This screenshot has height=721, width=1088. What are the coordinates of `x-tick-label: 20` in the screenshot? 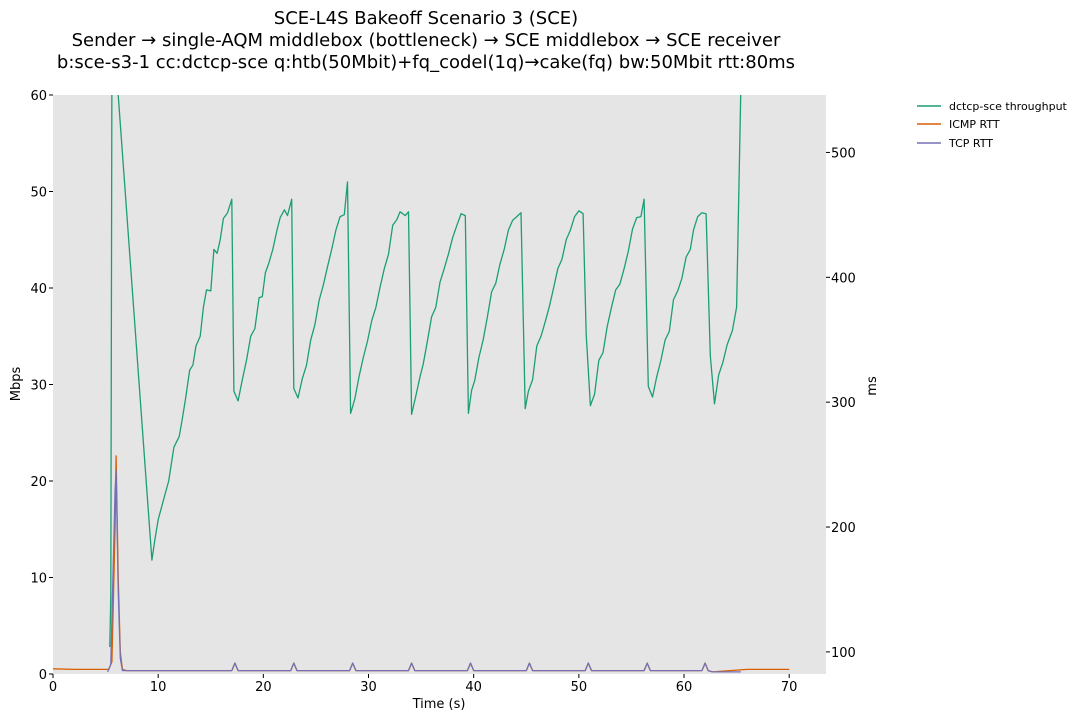 It's located at (263, 687).